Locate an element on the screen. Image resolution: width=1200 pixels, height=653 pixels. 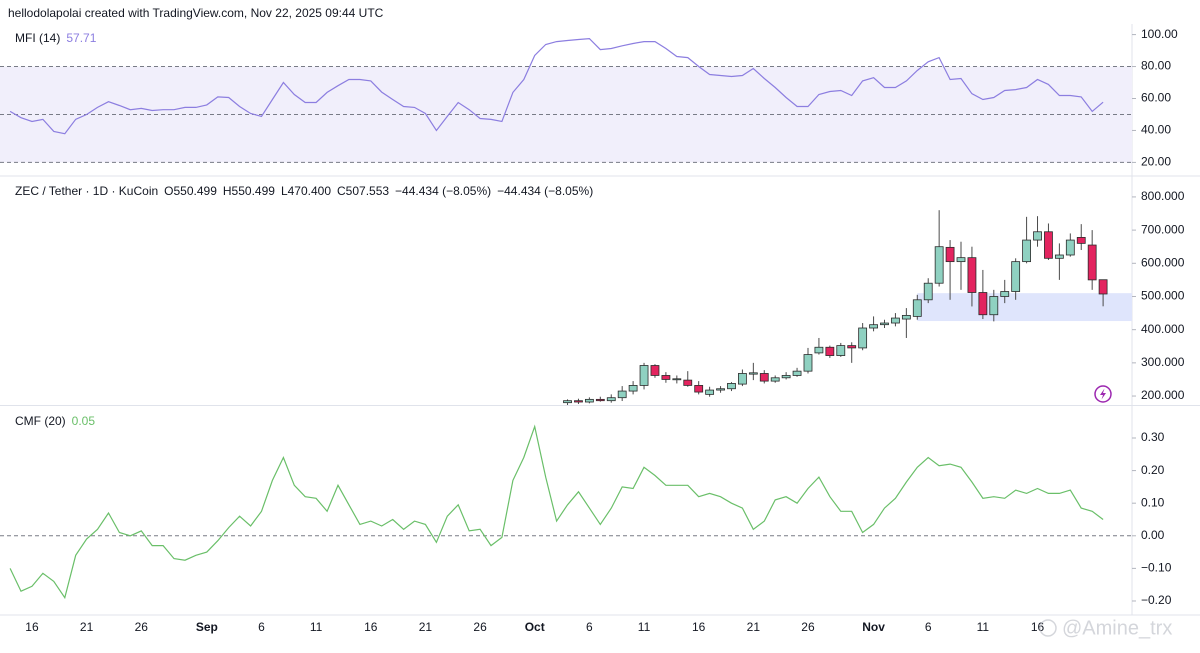
y-tick-label: 300.000 is located at coordinates (1163, 362).